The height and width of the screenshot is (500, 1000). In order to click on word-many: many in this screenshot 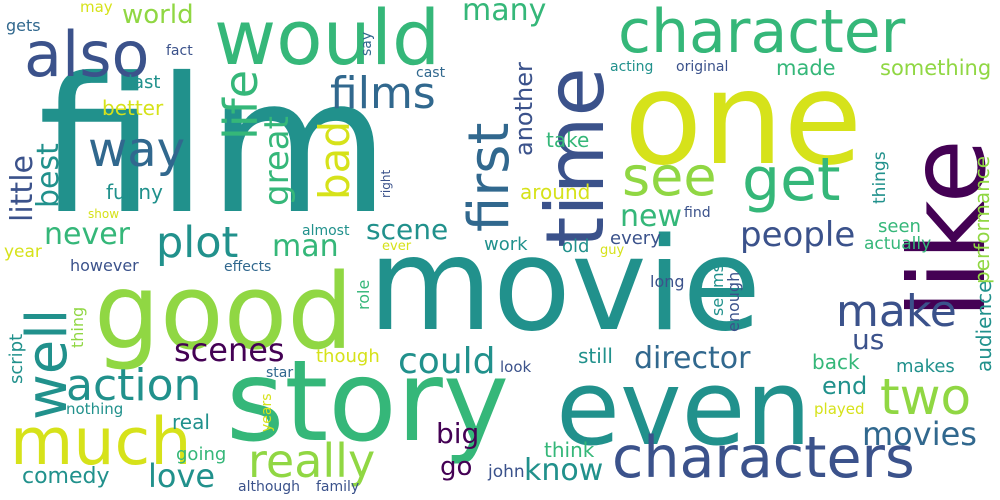, I will do `click(504, 14)`.